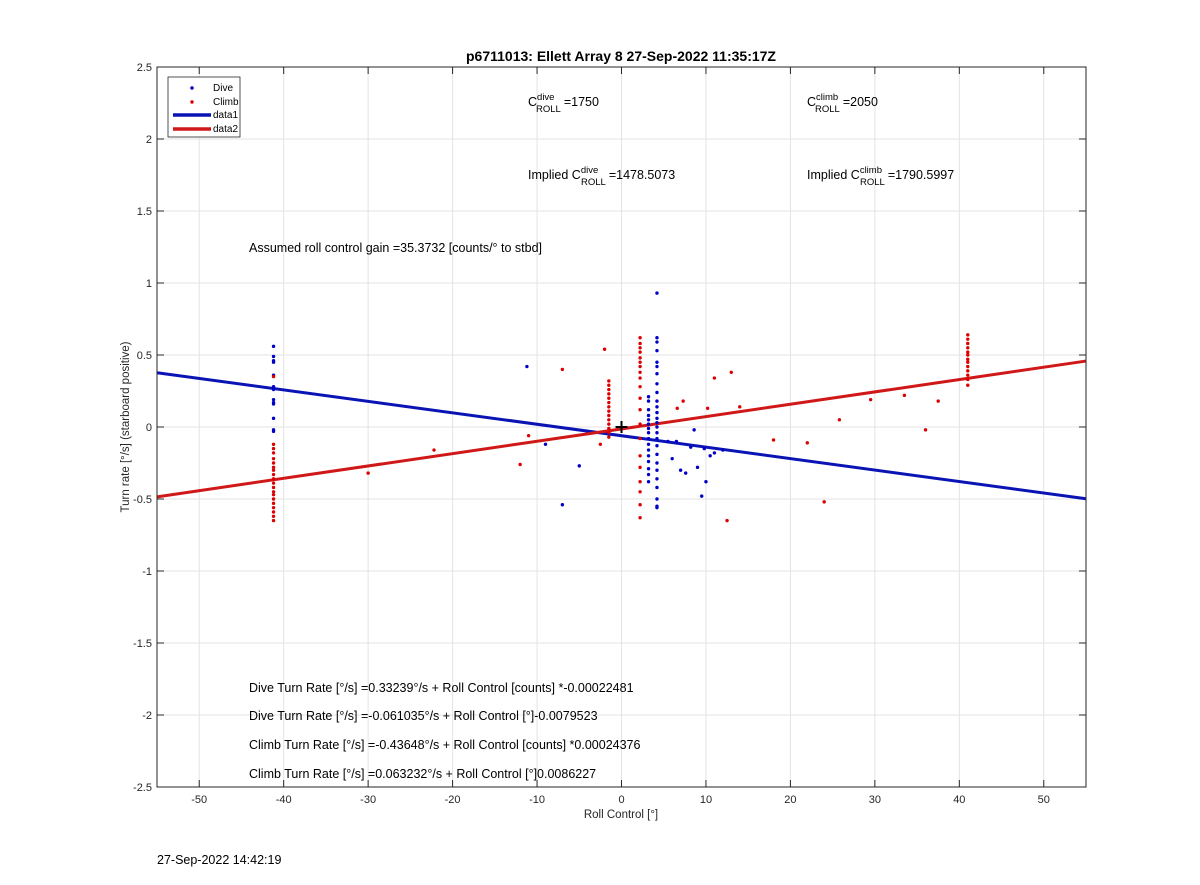 The image size is (1200, 885). I want to click on x-tick-label: -40, so click(284, 800).